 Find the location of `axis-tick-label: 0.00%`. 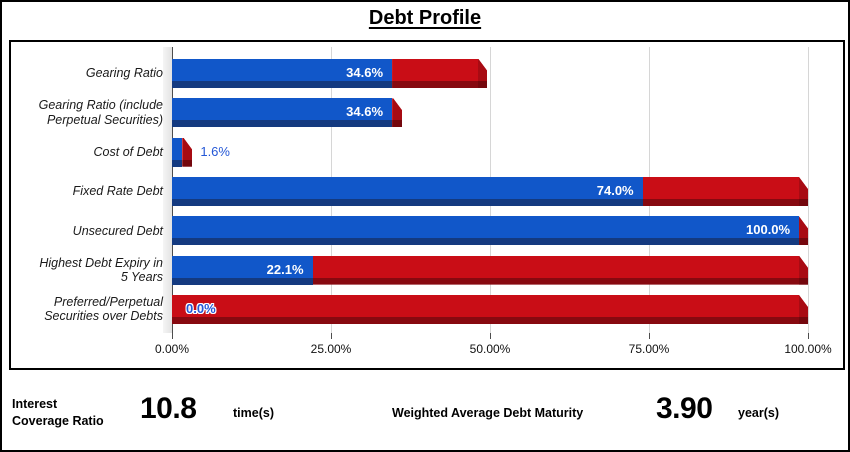

axis-tick-label: 0.00% is located at coordinates (172, 349).